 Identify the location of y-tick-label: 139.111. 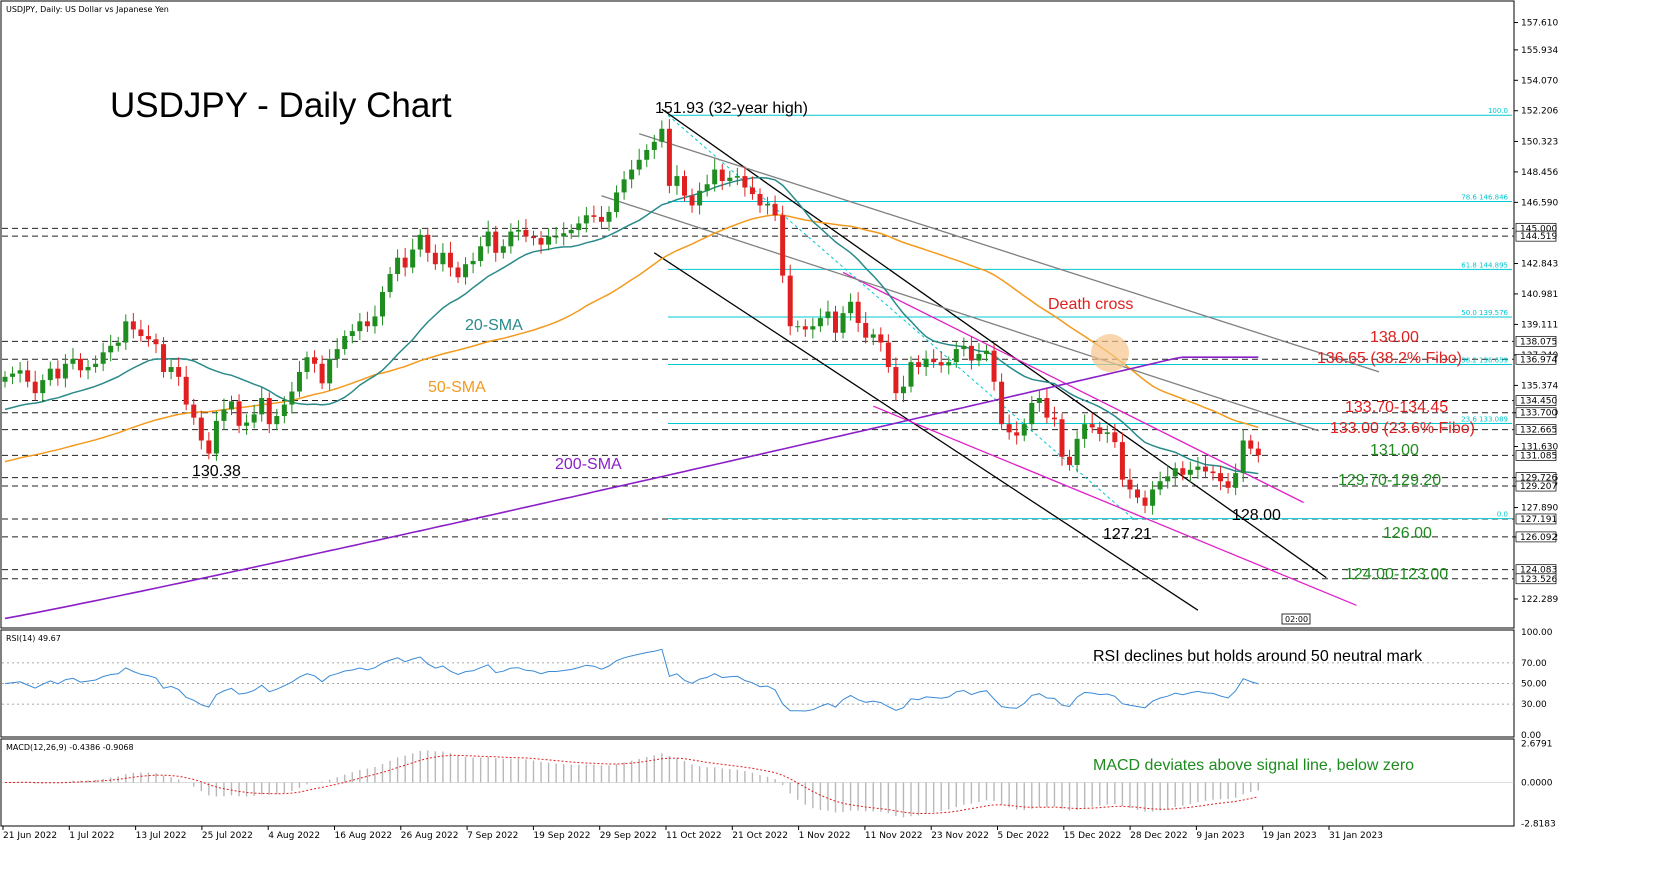
(1539, 325).